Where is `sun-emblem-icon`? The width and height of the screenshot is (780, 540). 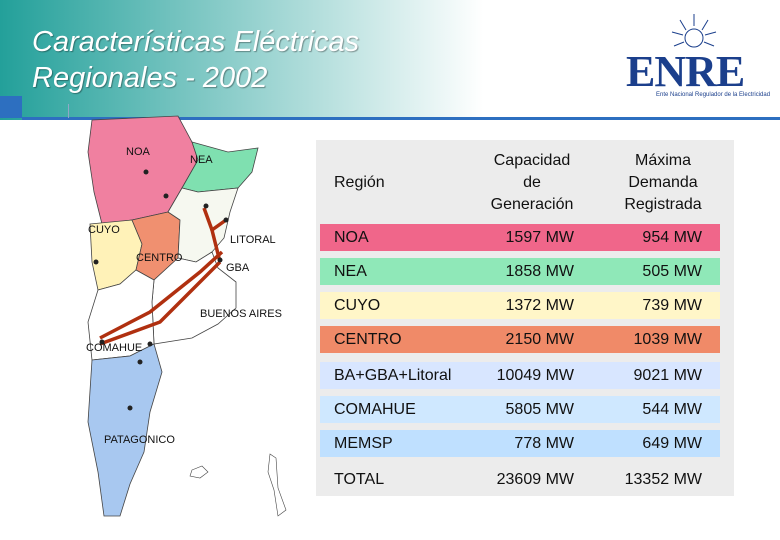
sun-emblem-icon is located at coordinates (694, 31).